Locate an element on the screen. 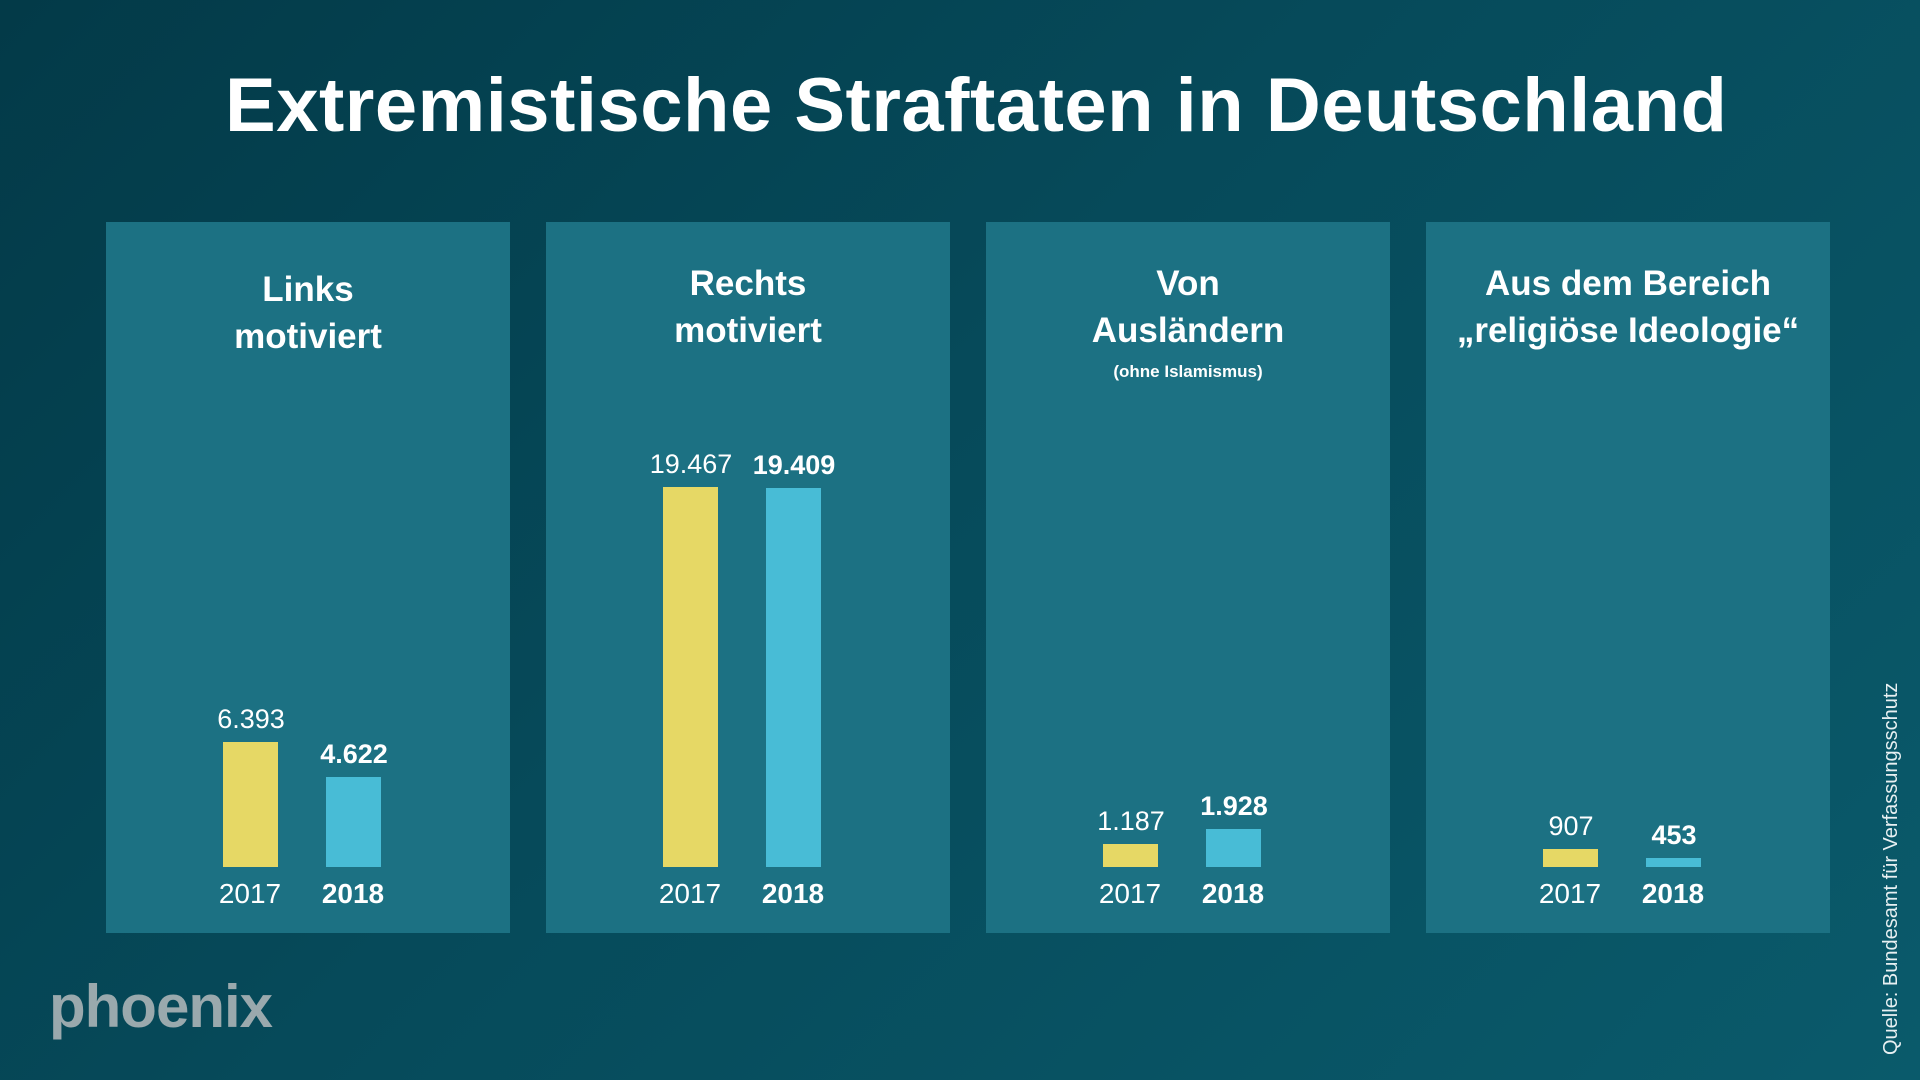 Image resolution: width=1920 pixels, height=1080 pixels. value-label: 453 is located at coordinates (1674, 835).